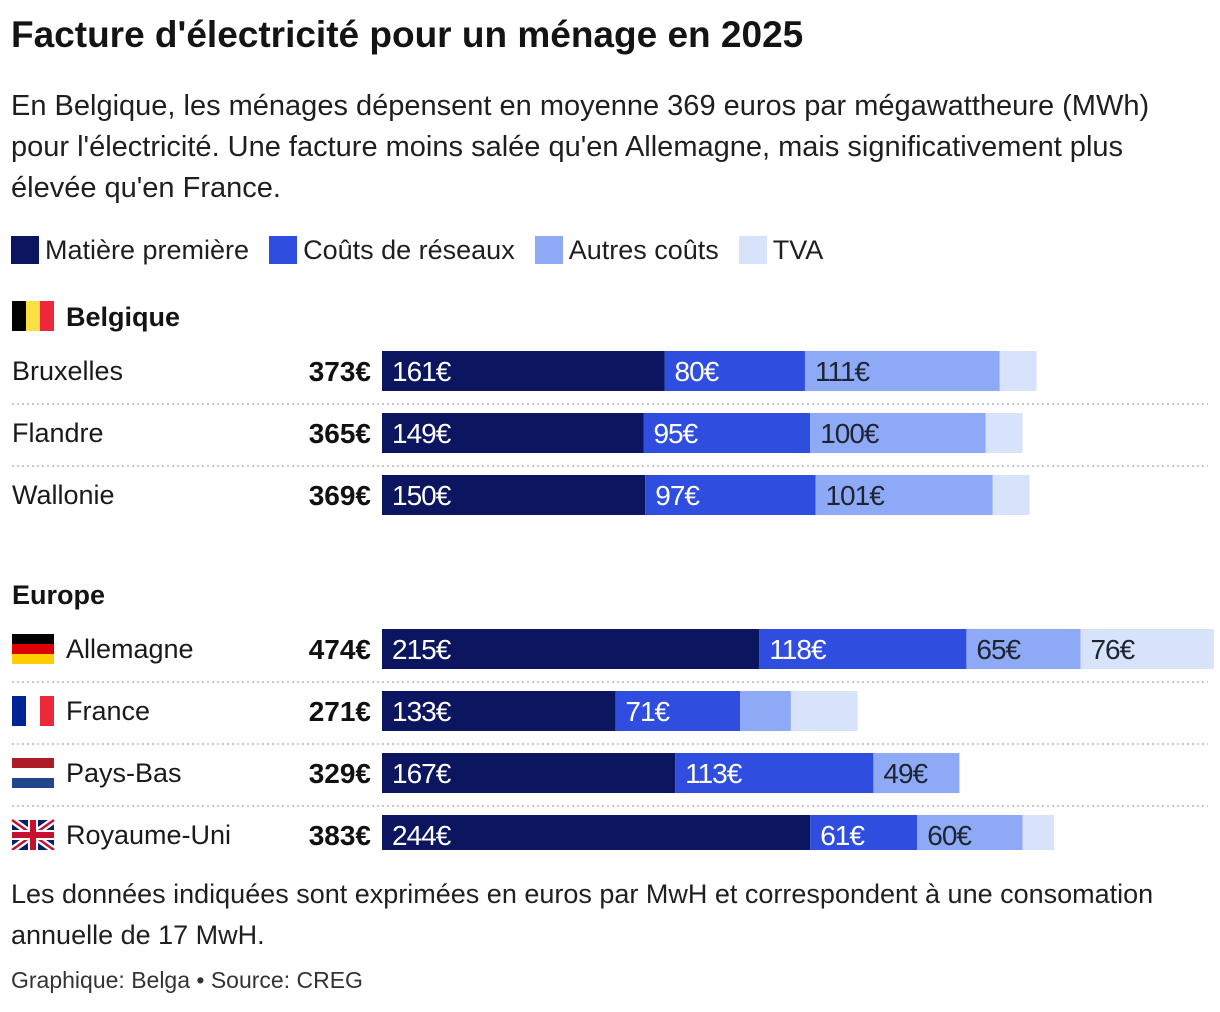 The height and width of the screenshot is (1012, 1220). I want to click on bar-segment-matiere-france, so click(499, 711).